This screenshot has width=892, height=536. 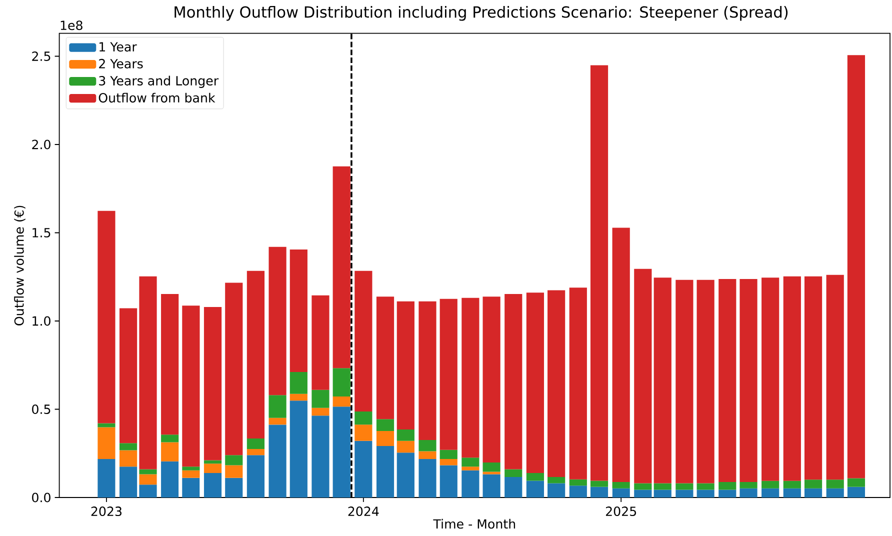 I want to click on x-tick-label: 2025, so click(x=621, y=511).